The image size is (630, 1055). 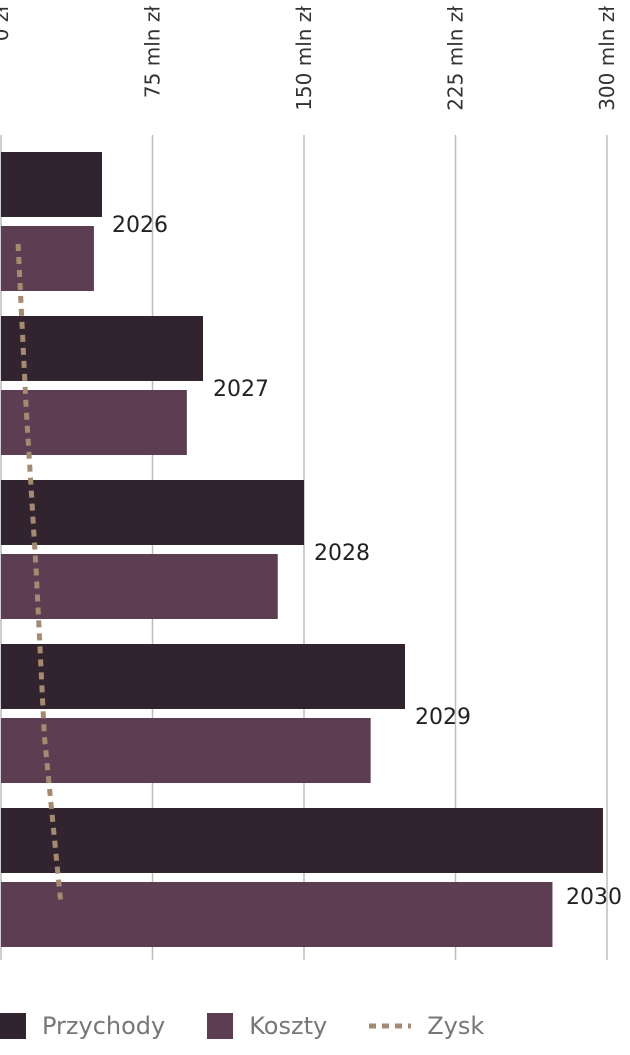 I want to click on category-label: 2027, so click(x=241, y=389).